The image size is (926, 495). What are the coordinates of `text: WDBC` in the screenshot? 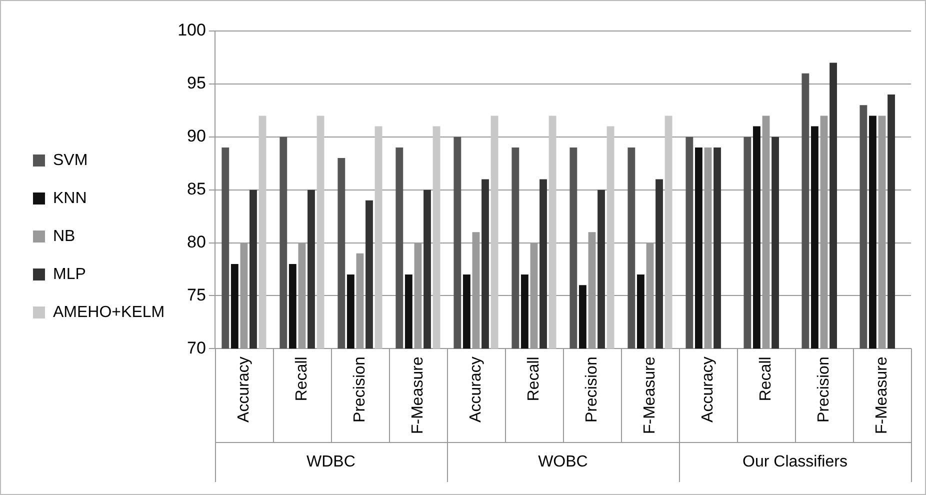 It's located at (331, 461).